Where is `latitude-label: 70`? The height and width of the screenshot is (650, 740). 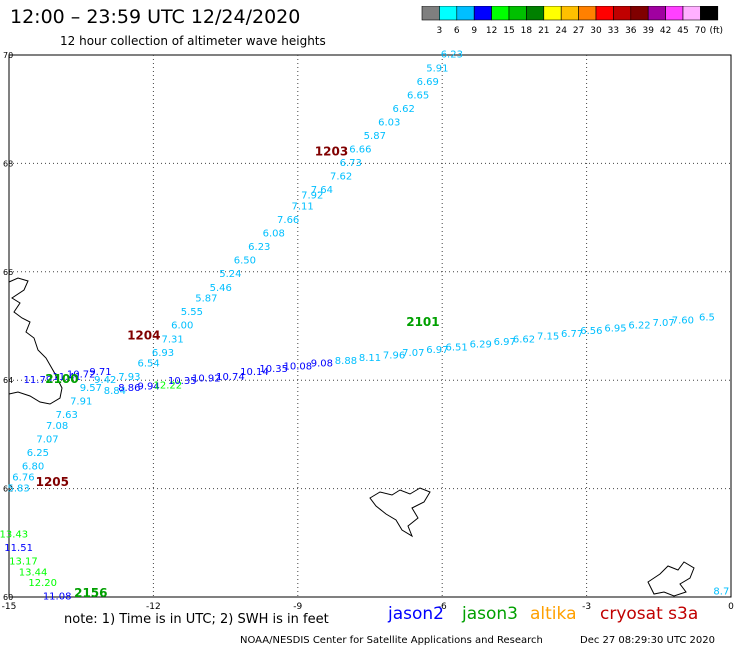
latitude-label: 70 is located at coordinates (8, 55).